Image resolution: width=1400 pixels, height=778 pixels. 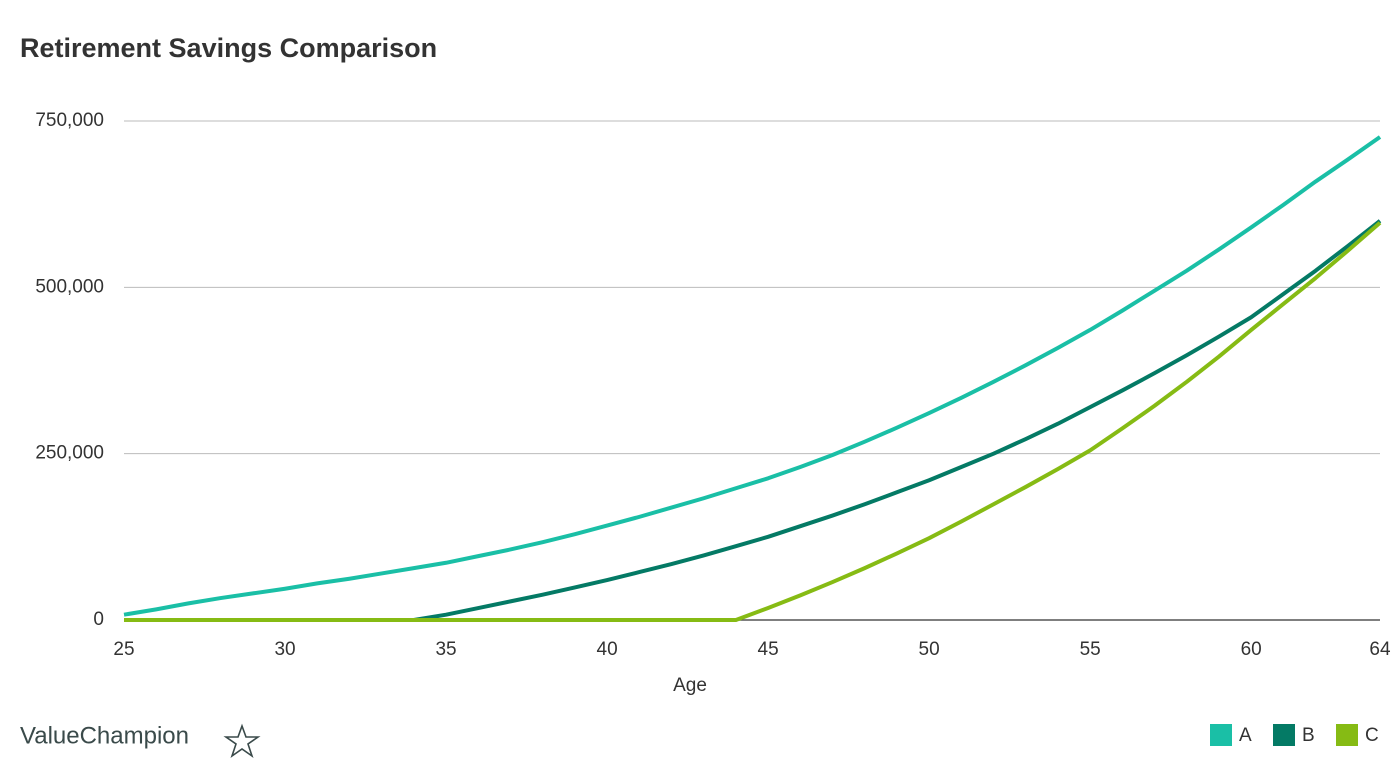 I want to click on chart-title: Retirement Savings Comparison, so click(x=228, y=48).